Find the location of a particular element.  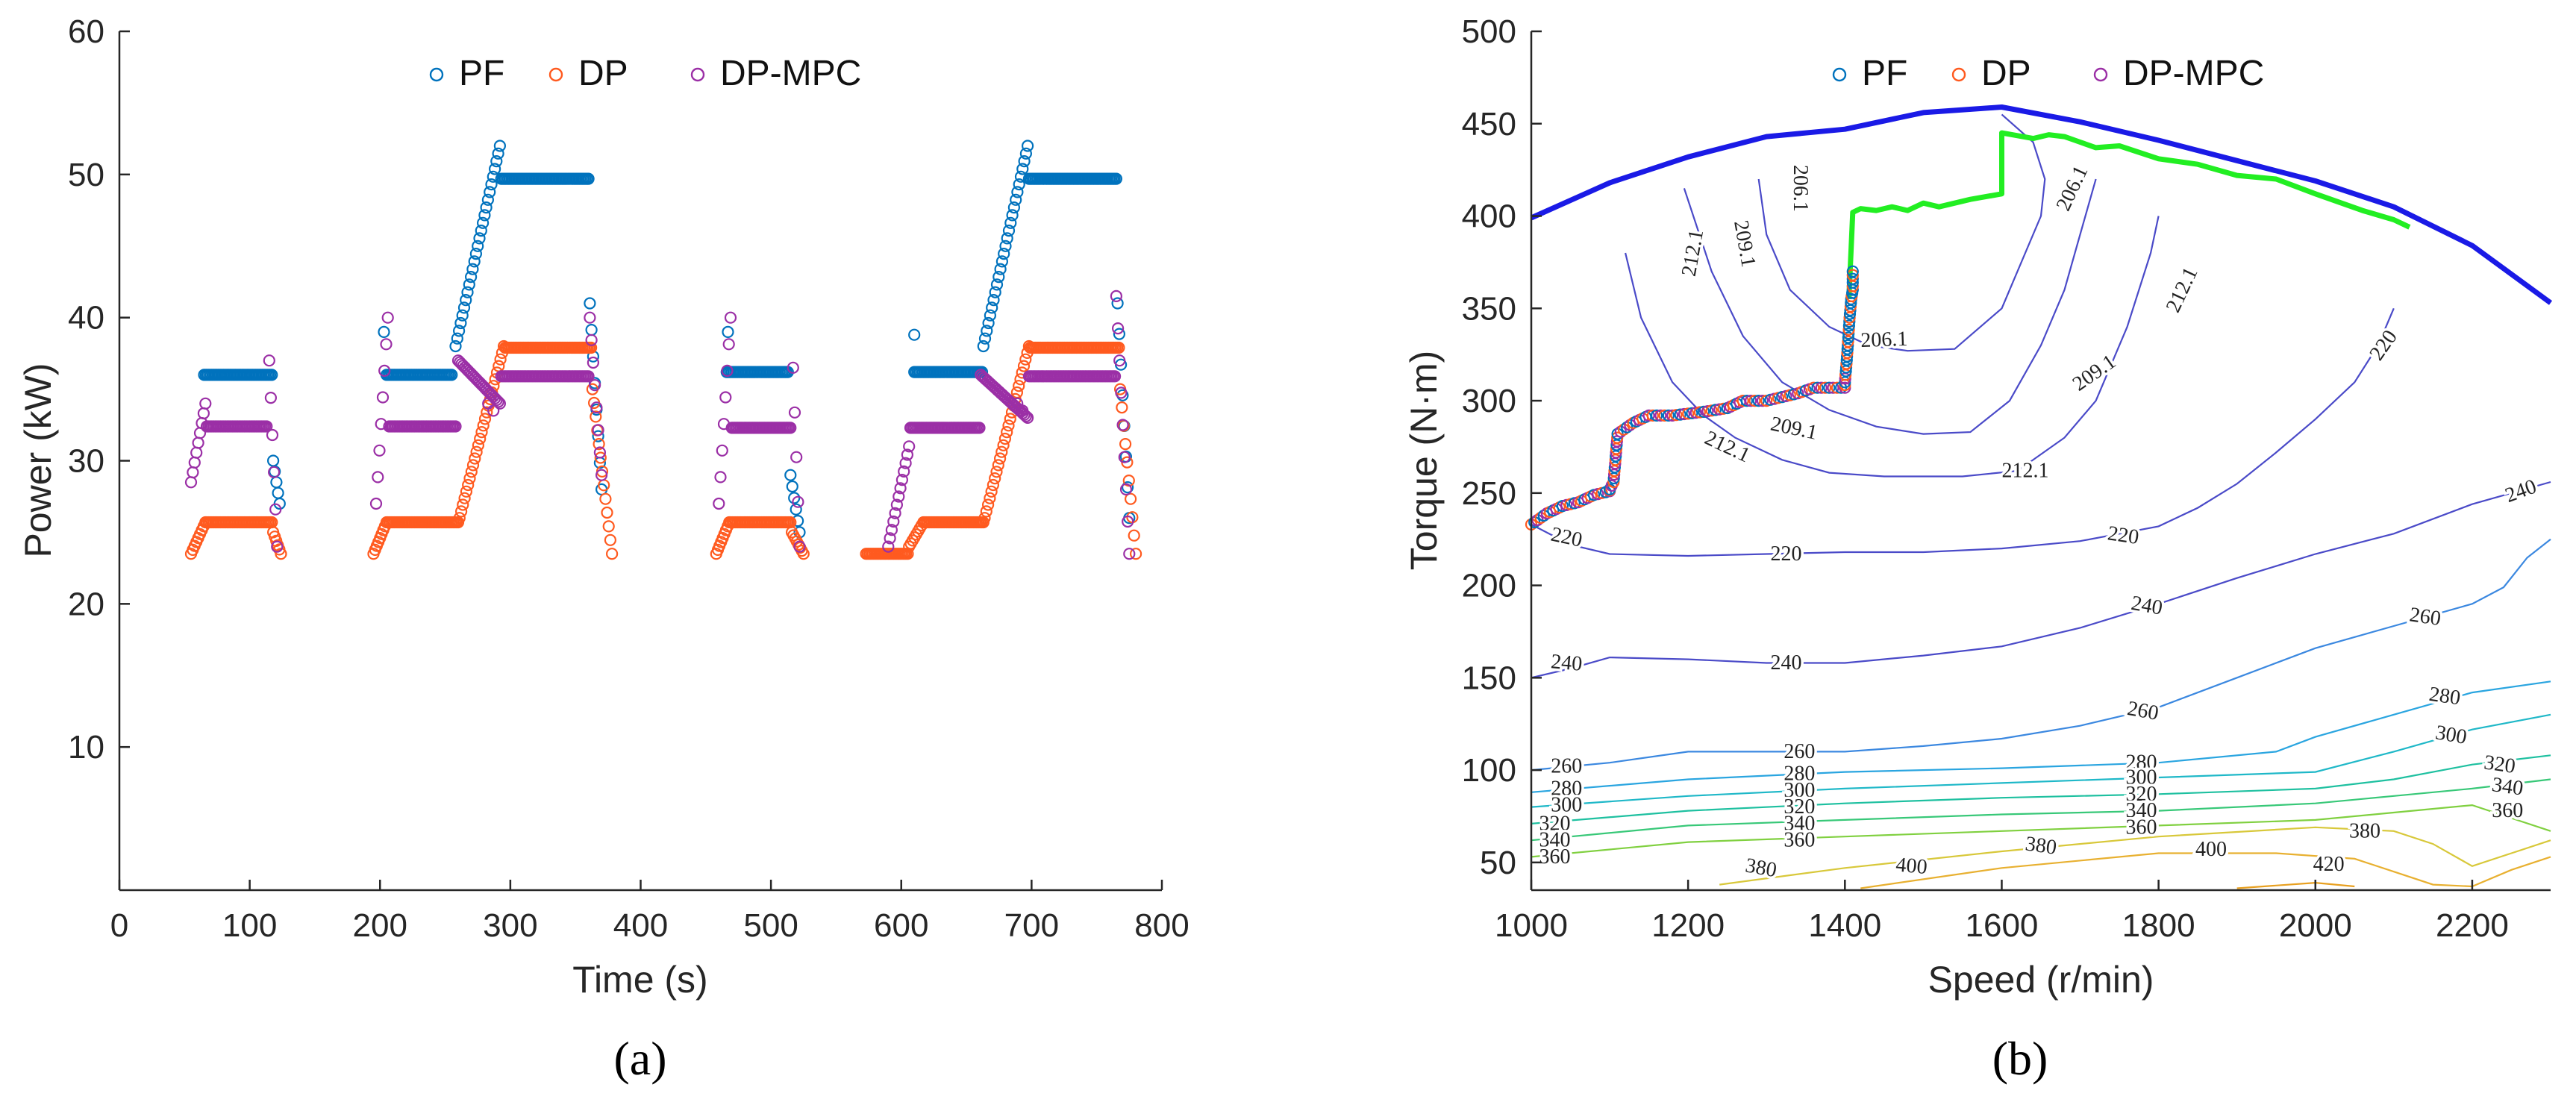

contour-label: 360 is located at coordinates (2507, 810).